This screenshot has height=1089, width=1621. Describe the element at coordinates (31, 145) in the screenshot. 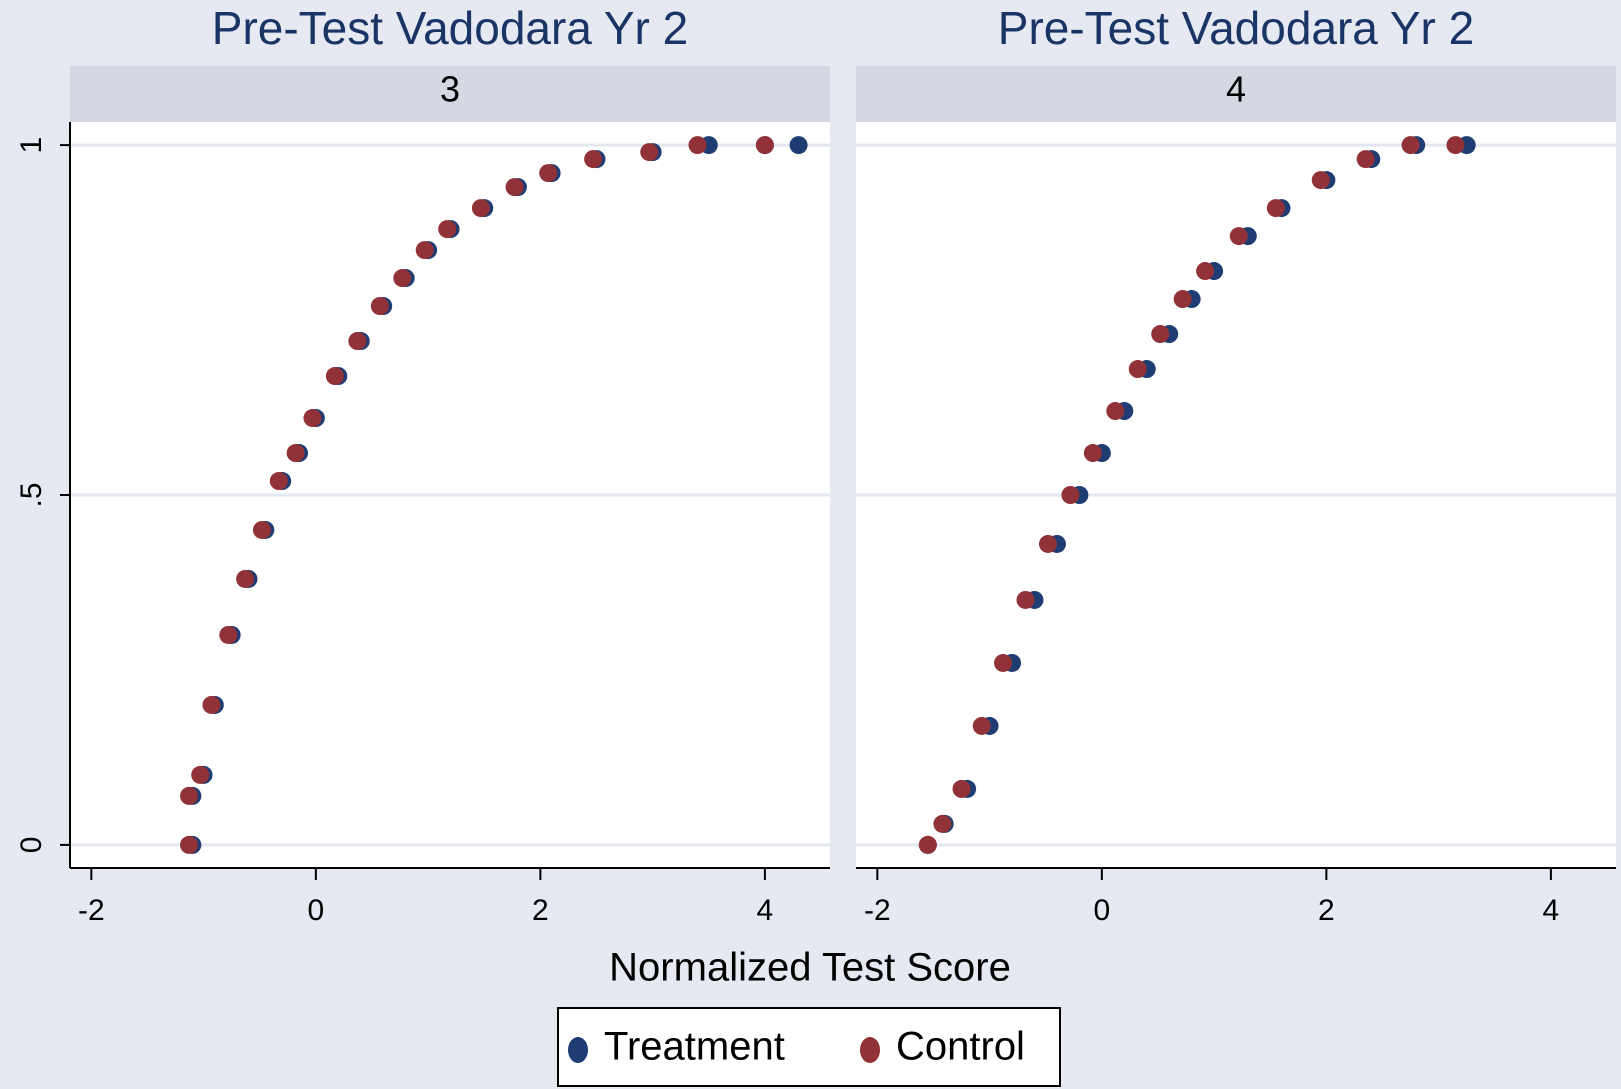

I see `y-tick-label: 1` at that location.